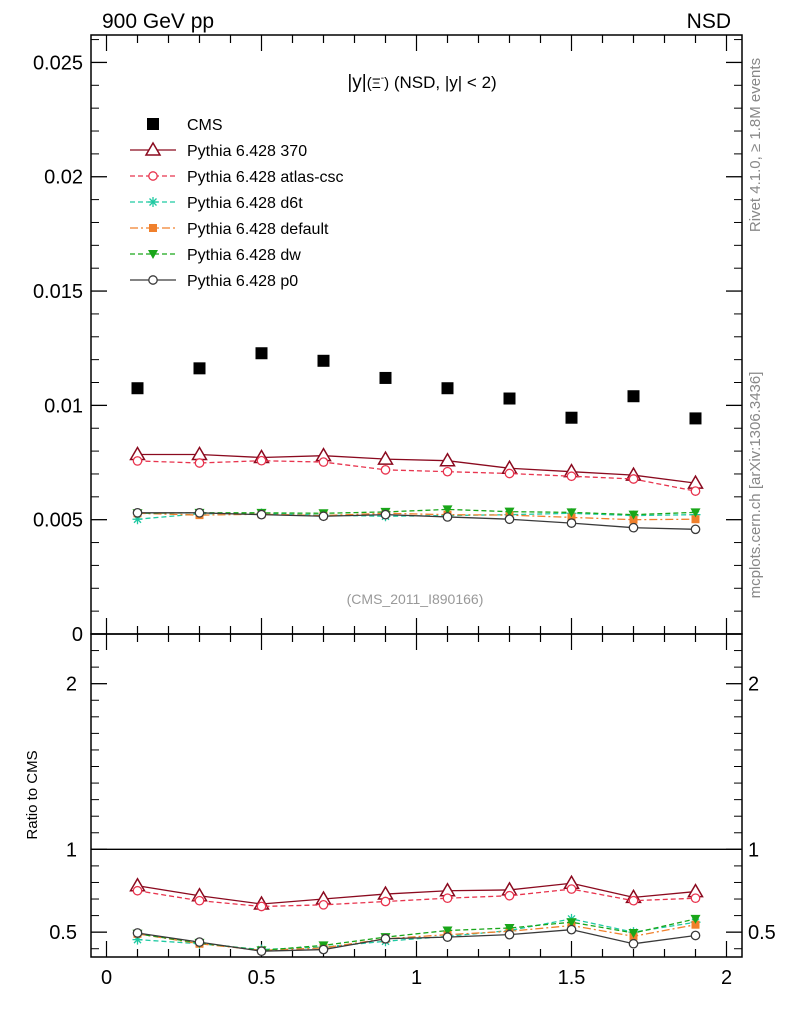  I want to click on legend-marker-default, so click(153, 228).